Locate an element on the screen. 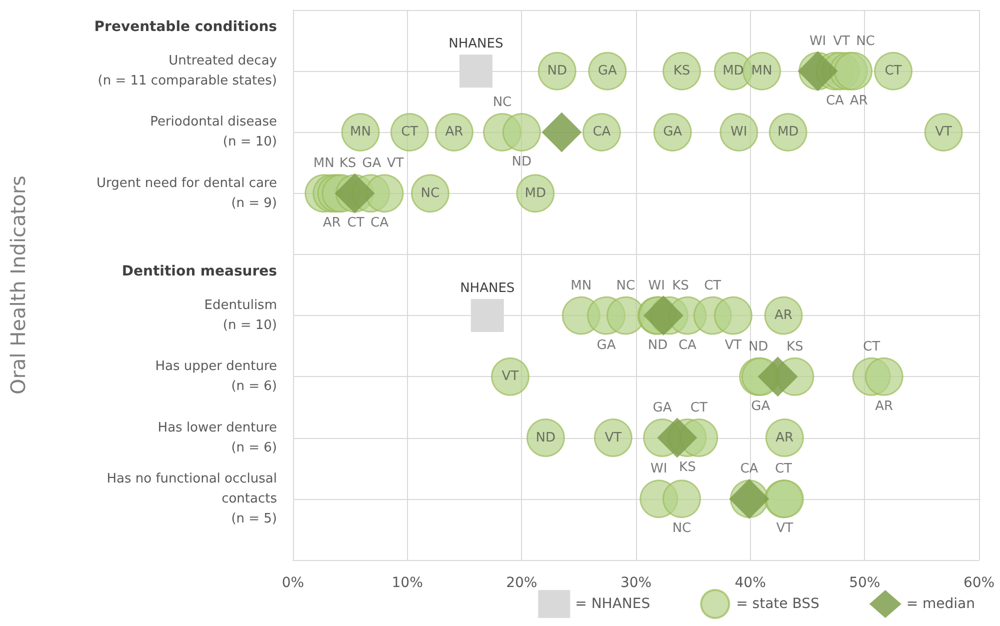 The image size is (1000, 626). y-tick-label: Has no functional occlusal contacts (n = 5) is located at coordinates (192, 498).